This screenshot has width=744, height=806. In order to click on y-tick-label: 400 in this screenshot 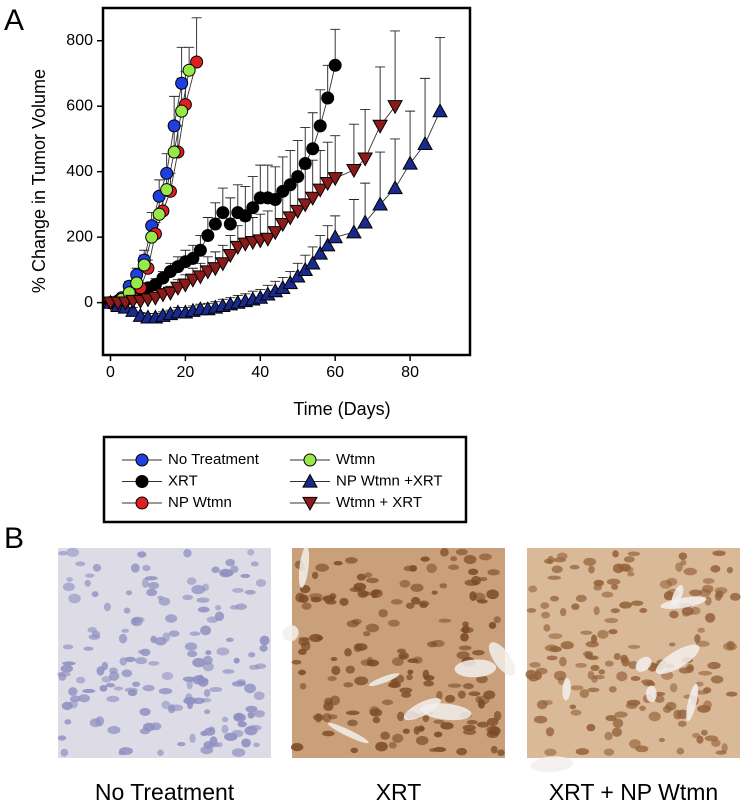, I will do `click(79, 171)`.